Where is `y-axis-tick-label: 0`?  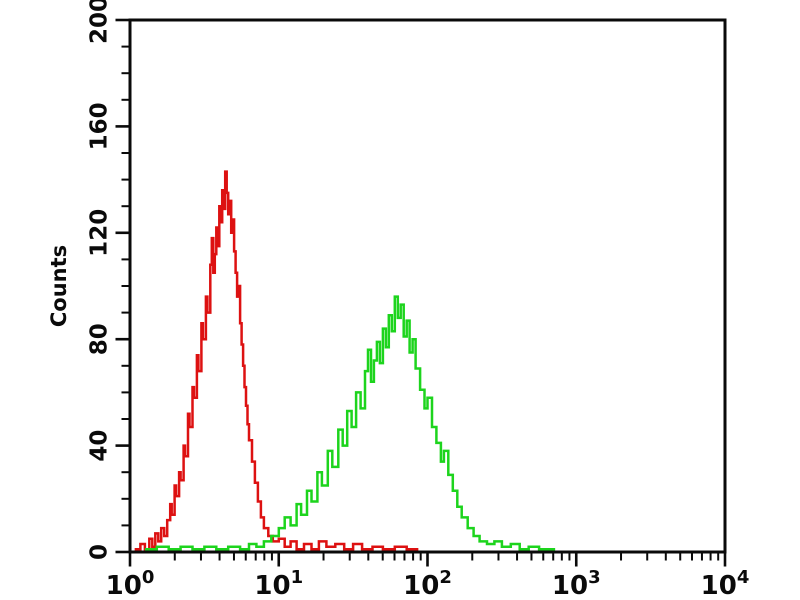
y-axis-tick-label: 0 is located at coordinates (100, 552).